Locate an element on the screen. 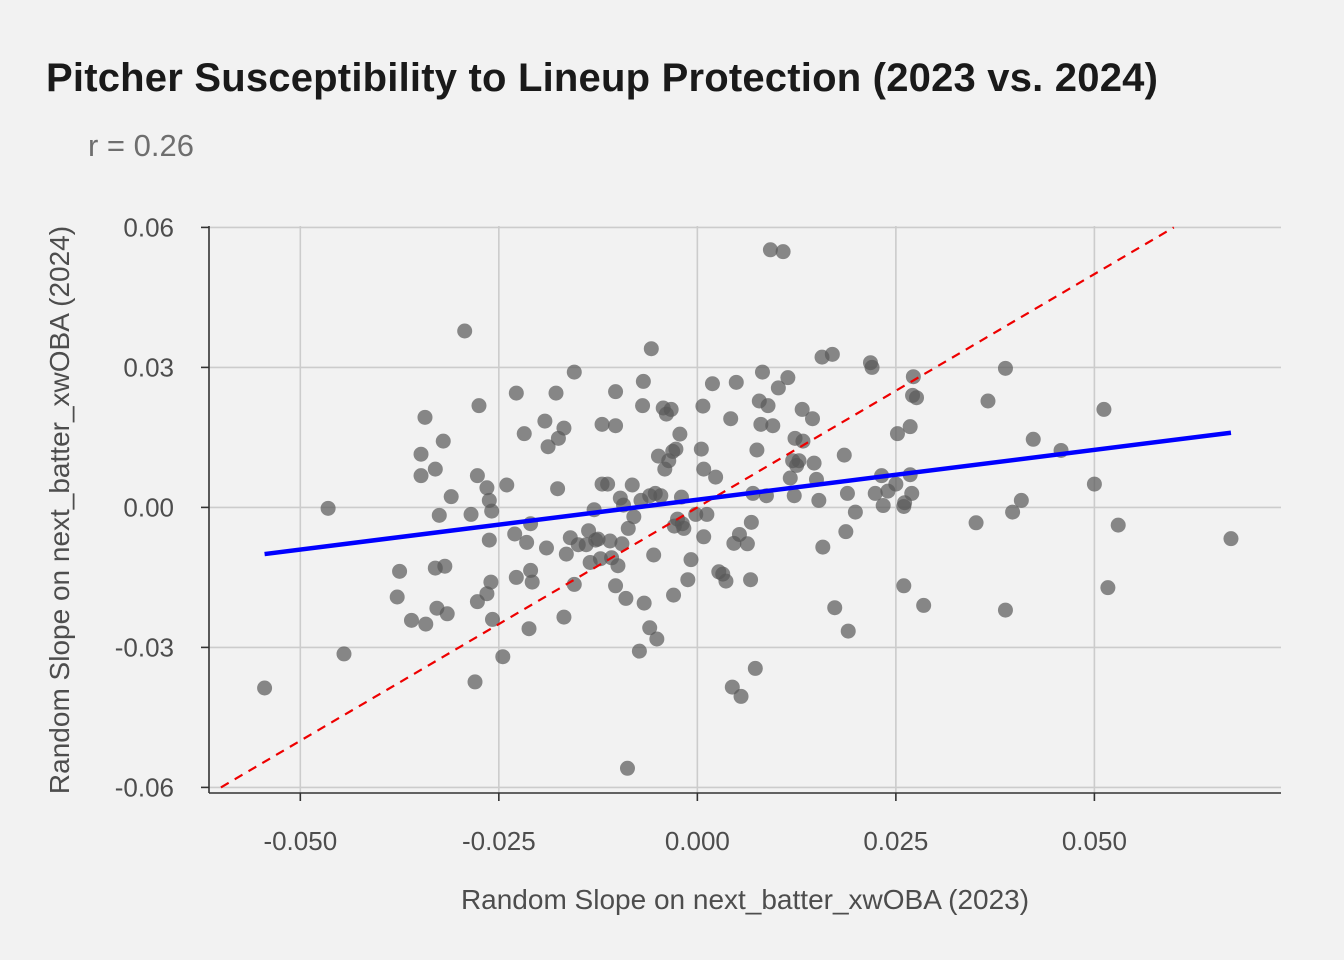 The image size is (1344, 960). chart-subtitle: r = 0.26 is located at coordinates (141, 145).